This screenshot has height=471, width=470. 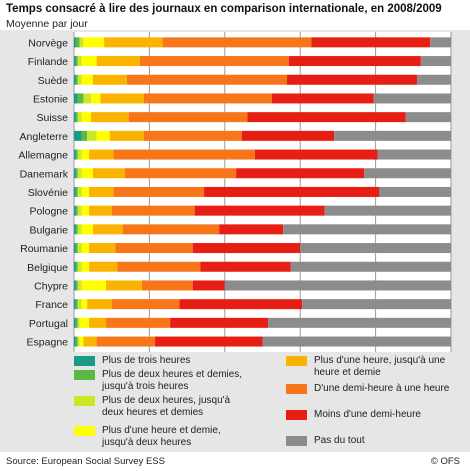 I want to click on category-label: Estonie, so click(x=50, y=99).